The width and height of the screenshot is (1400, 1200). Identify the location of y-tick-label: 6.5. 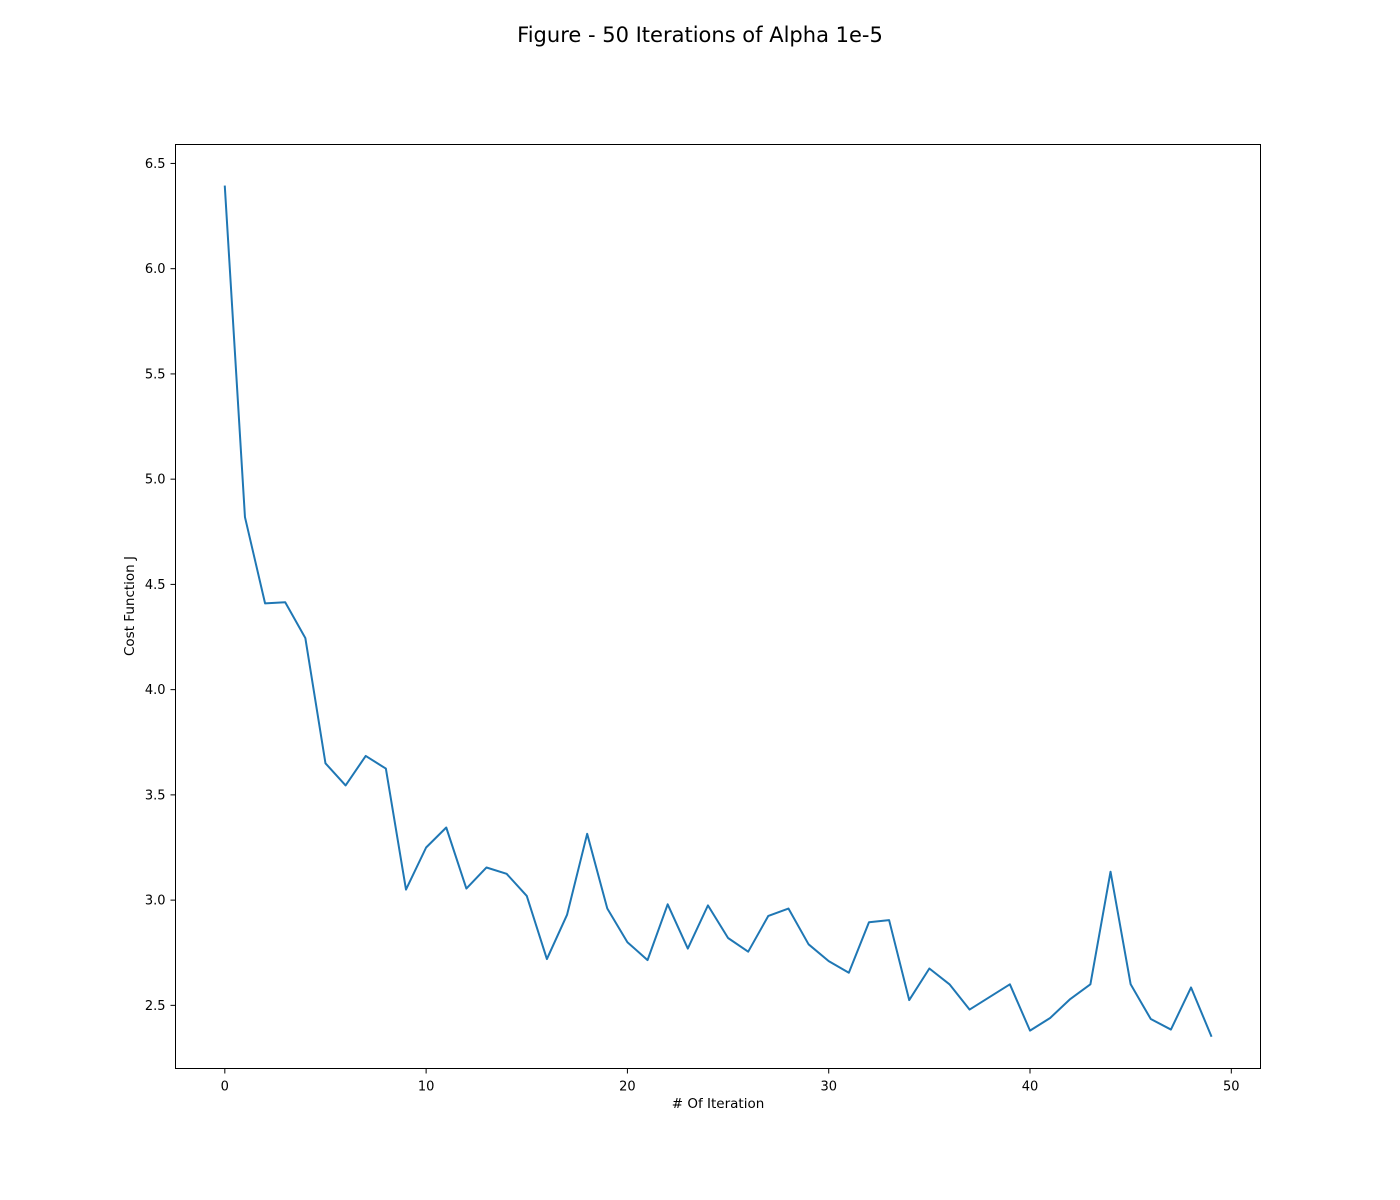
(155, 164).